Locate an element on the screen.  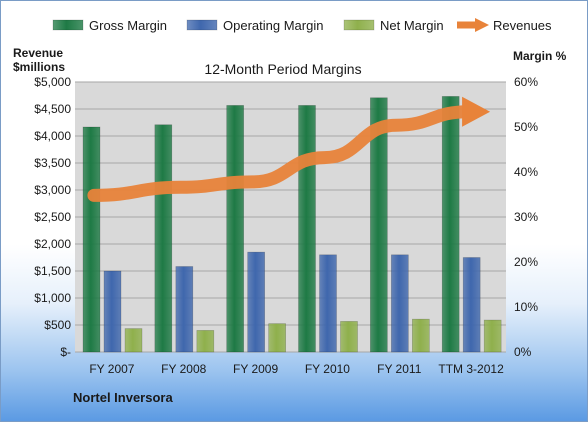
legend-item-net-margin: Net Margin is located at coordinates (412, 25).